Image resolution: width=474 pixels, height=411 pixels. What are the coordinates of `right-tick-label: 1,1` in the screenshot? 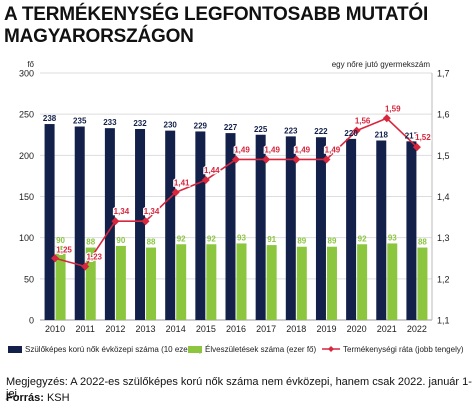 It's located at (443, 321).